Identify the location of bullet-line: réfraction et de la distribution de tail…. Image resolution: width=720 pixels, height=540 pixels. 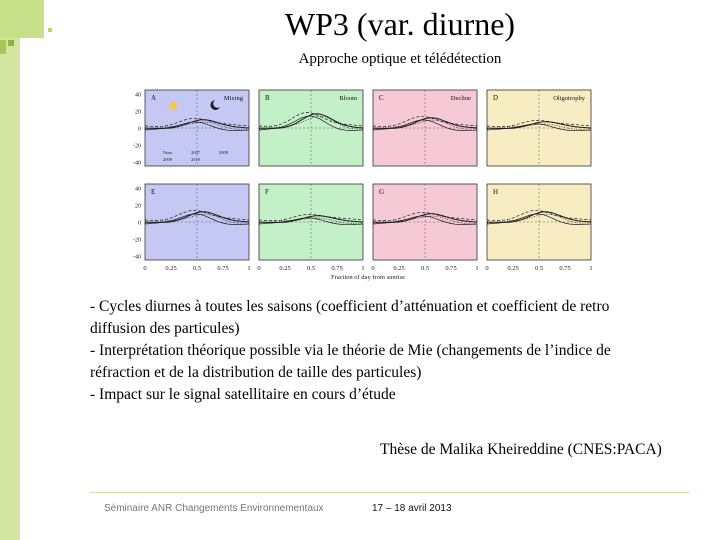
(256, 372).